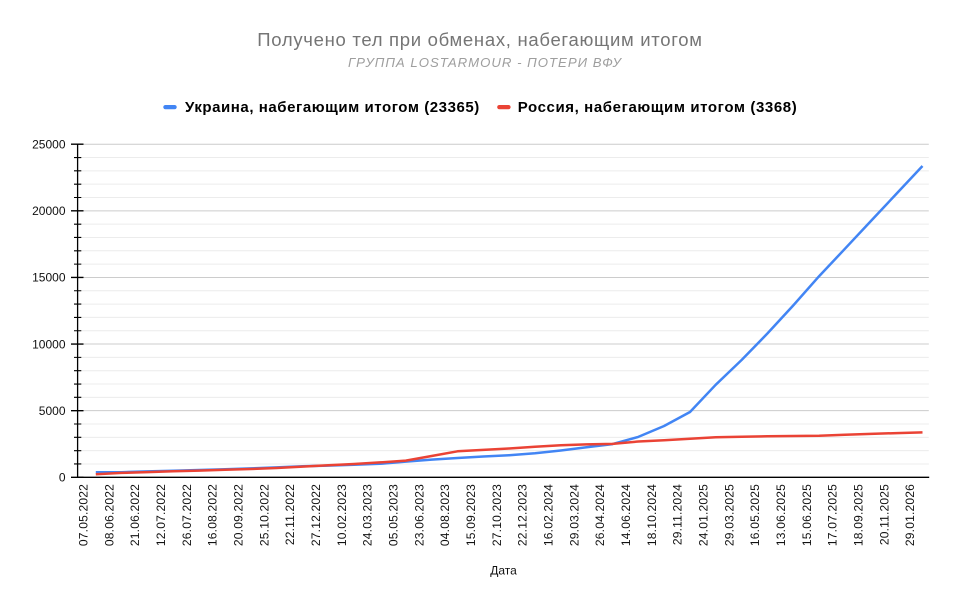 This screenshot has width=960, height=608. I want to click on svg-text: 20.11.2025, so click(884, 514).